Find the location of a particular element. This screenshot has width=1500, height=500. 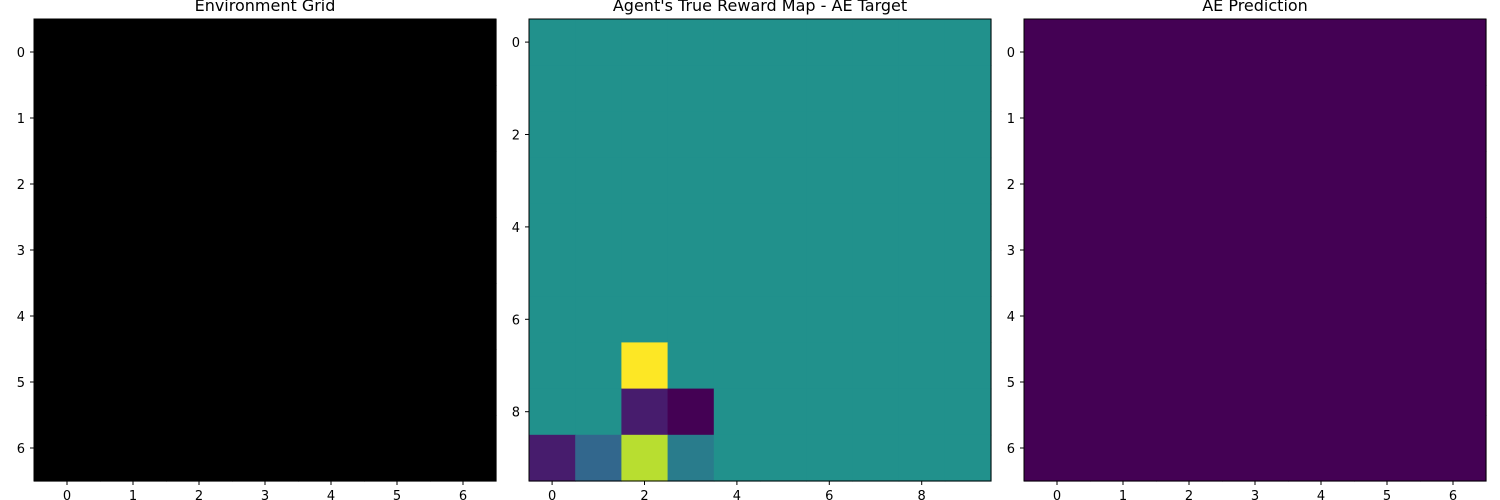

panel-title: AE Prediction is located at coordinates (1255, 7).